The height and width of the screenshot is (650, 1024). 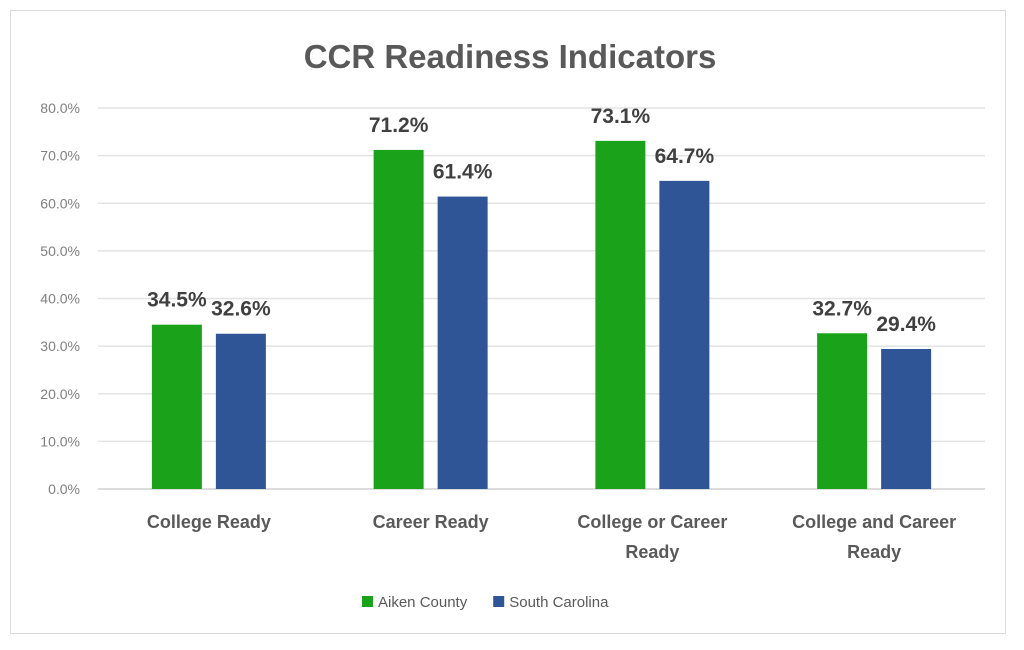 I want to click on x-tick-label: College and Career, so click(x=874, y=522).